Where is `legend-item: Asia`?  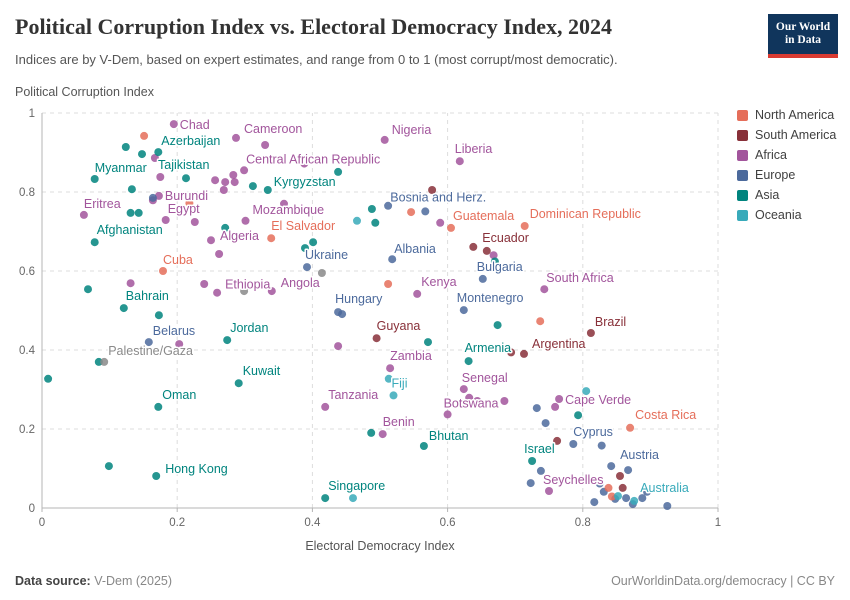 legend-item: Asia is located at coordinates (786, 195).